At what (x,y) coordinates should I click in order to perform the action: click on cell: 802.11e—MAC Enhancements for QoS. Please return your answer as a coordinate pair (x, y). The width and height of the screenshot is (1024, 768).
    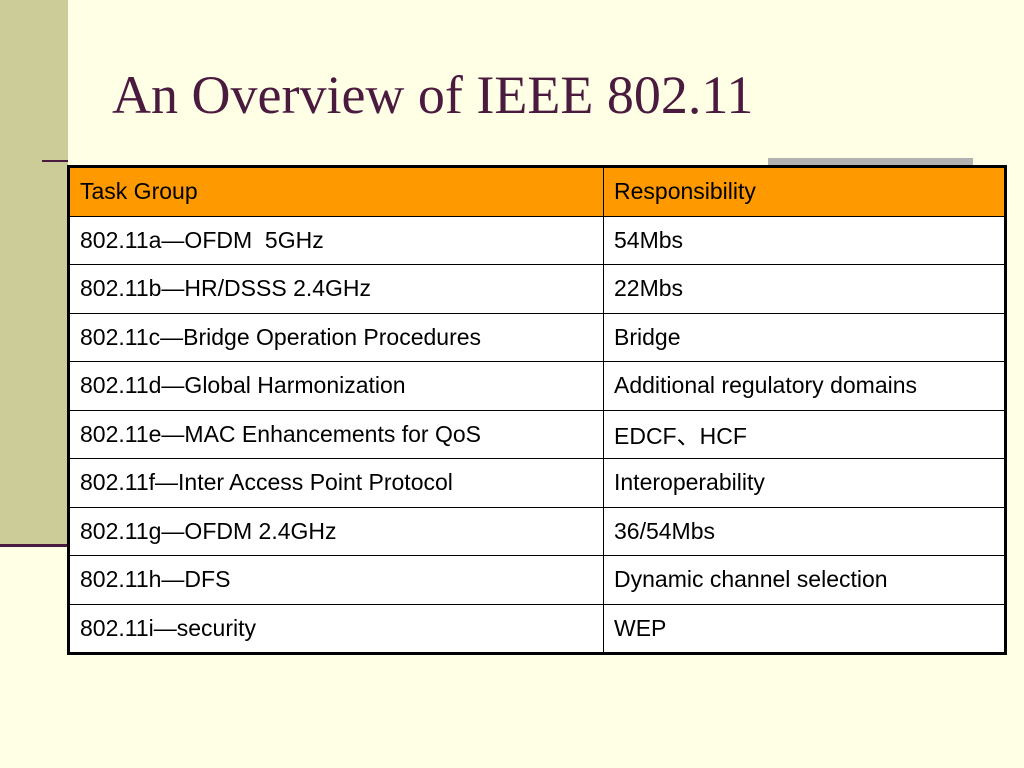
    Looking at the image, I should click on (336, 434).